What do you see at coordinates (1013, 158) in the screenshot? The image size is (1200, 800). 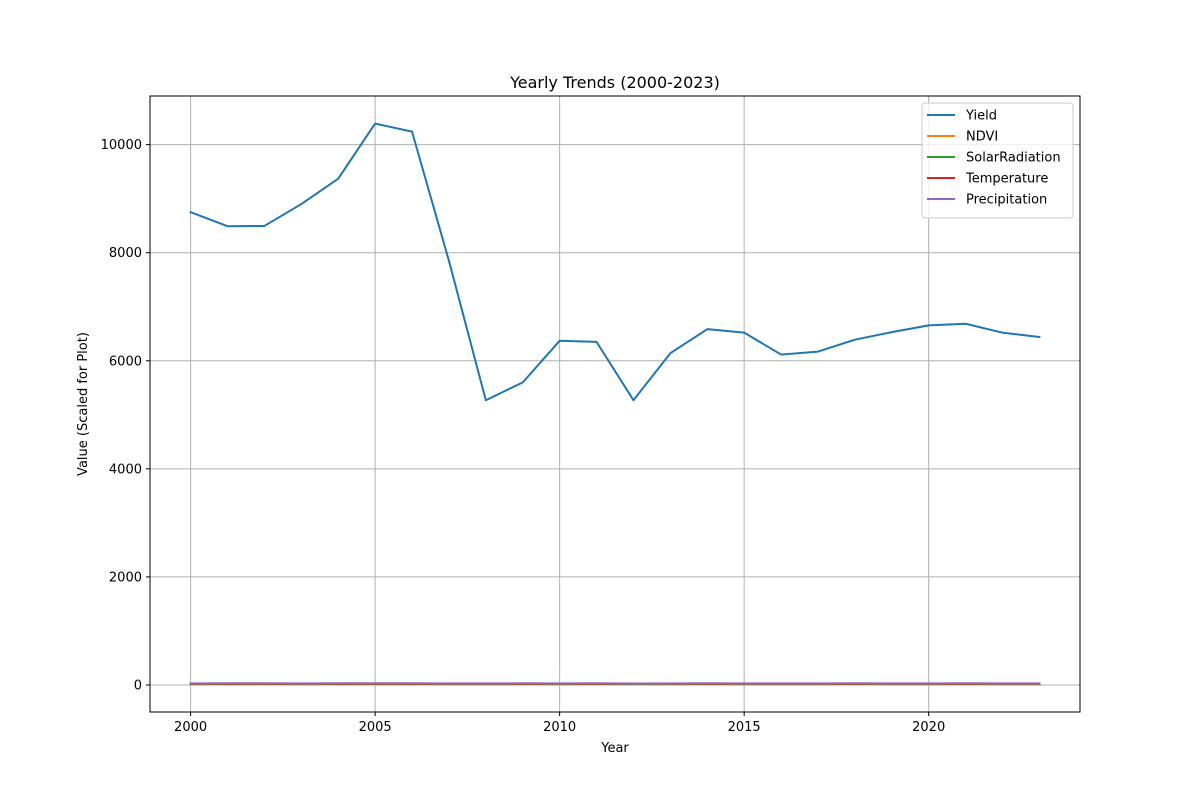 I see `legend-label-solarradiation: SolarRadiation` at bounding box center [1013, 158].